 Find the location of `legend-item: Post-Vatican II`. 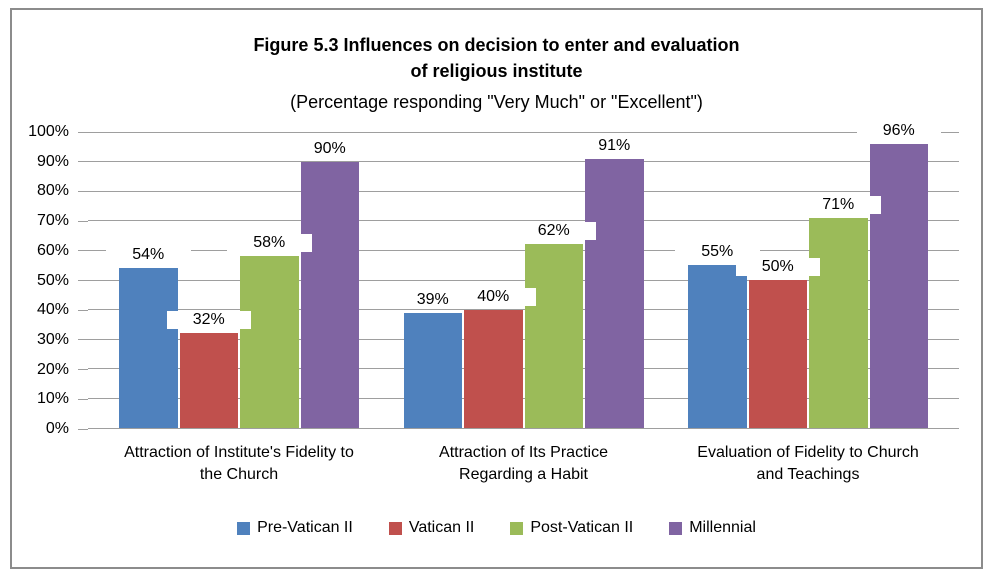

legend-item: Post-Vatican II is located at coordinates (571, 528).